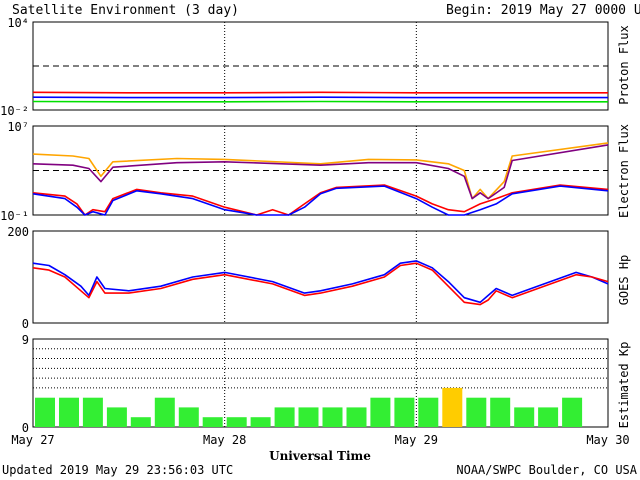 Image resolution: width=640 pixels, height=480 pixels. What do you see at coordinates (18, 23) in the screenshot?
I see `proton-flux-y-tick-label: 10⁴` at bounding box center [18, 23].